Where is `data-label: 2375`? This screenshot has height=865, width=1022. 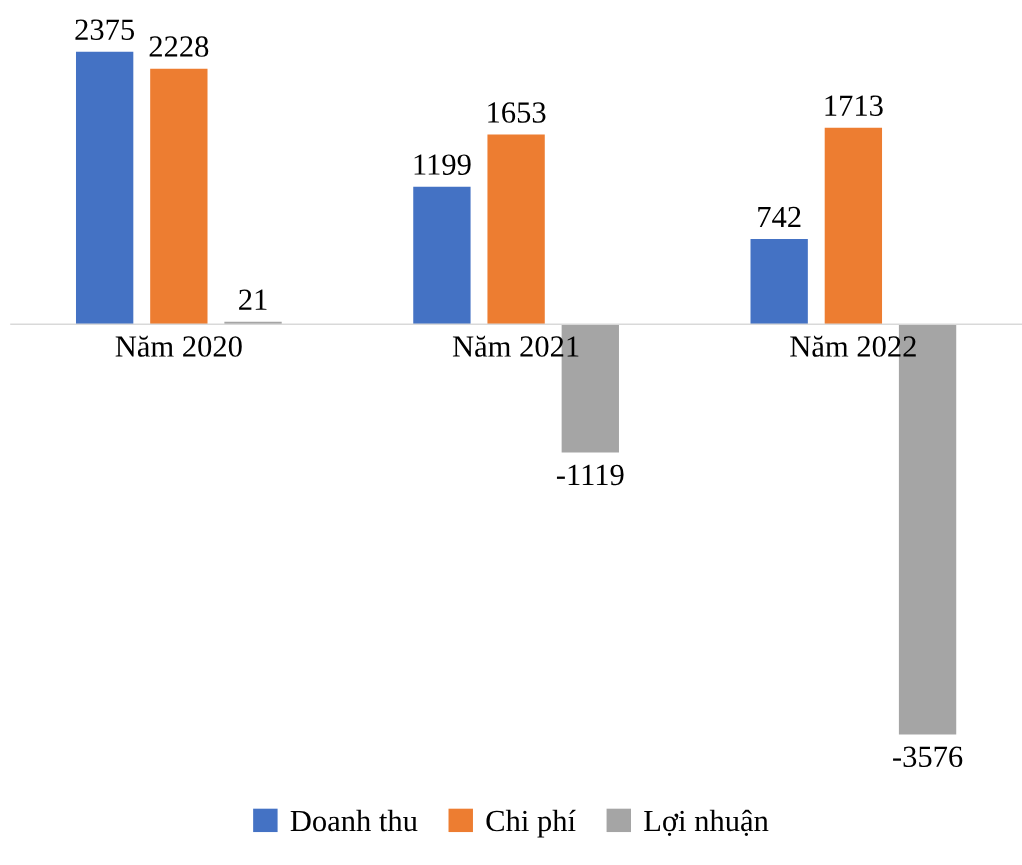 data-label: 2375 is located at coordinates (105, 30).